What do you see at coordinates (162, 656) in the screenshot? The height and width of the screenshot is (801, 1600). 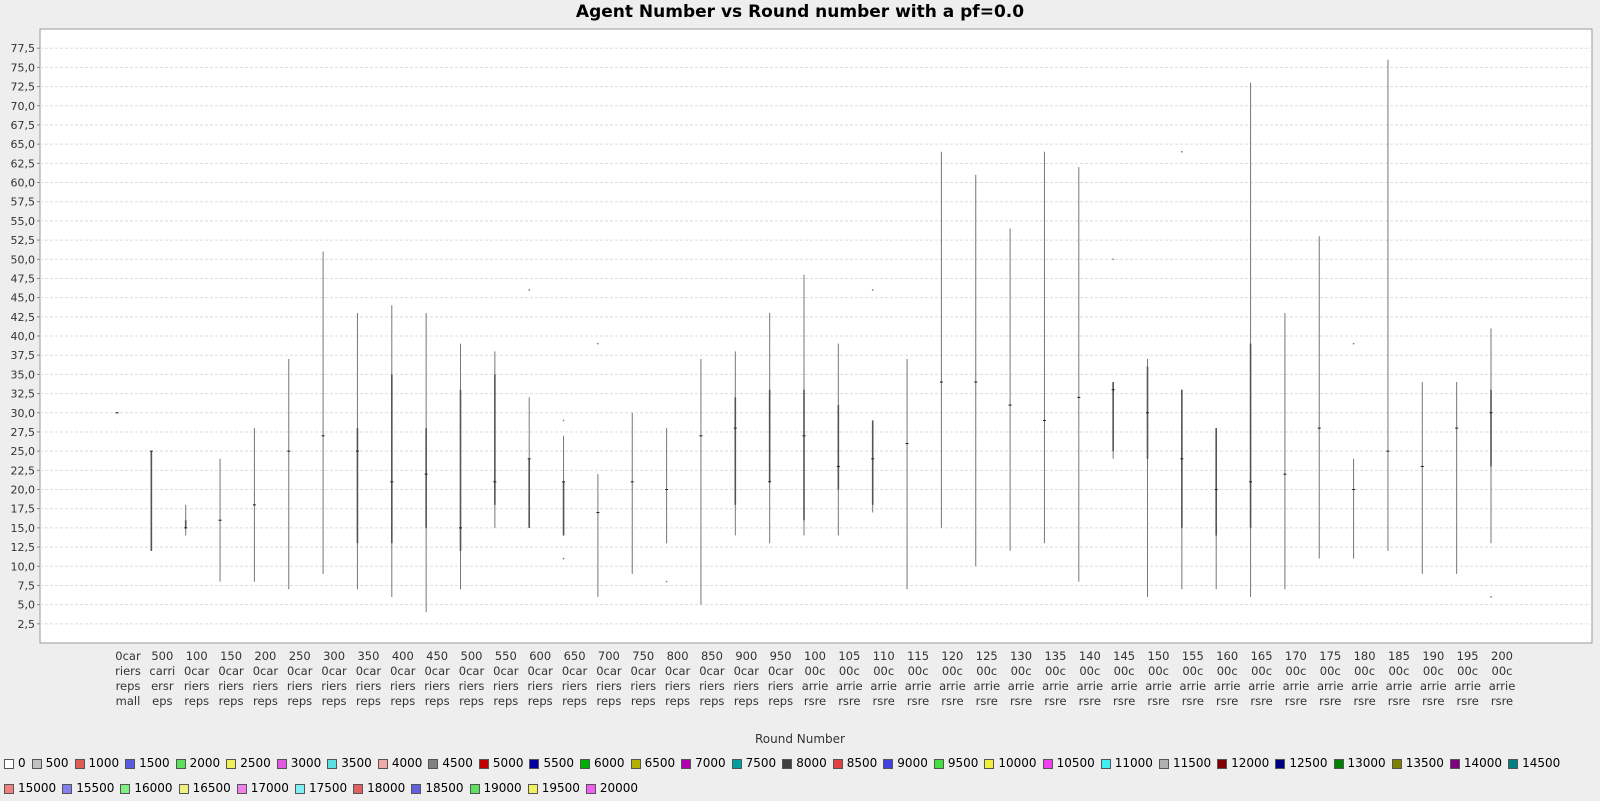 I see `x-category-label: 500` at bounding box center [162, 656].